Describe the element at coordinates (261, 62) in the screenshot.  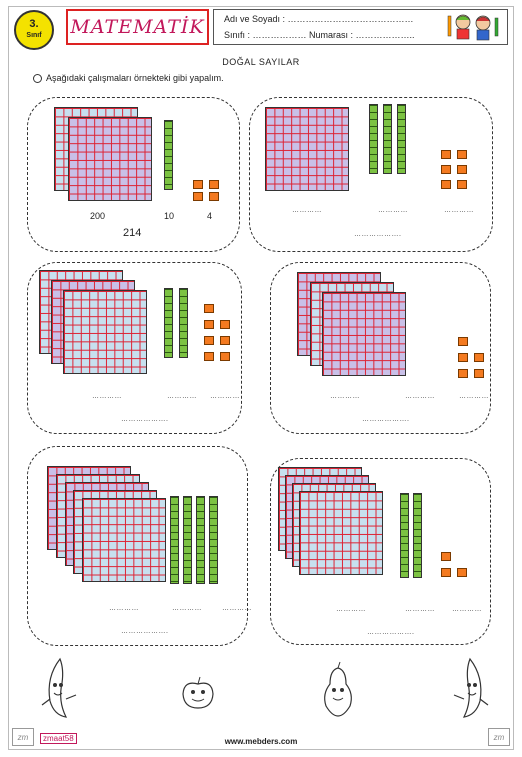
I see `worksheet-heading: DOĞAL SAYILAR` at that location.